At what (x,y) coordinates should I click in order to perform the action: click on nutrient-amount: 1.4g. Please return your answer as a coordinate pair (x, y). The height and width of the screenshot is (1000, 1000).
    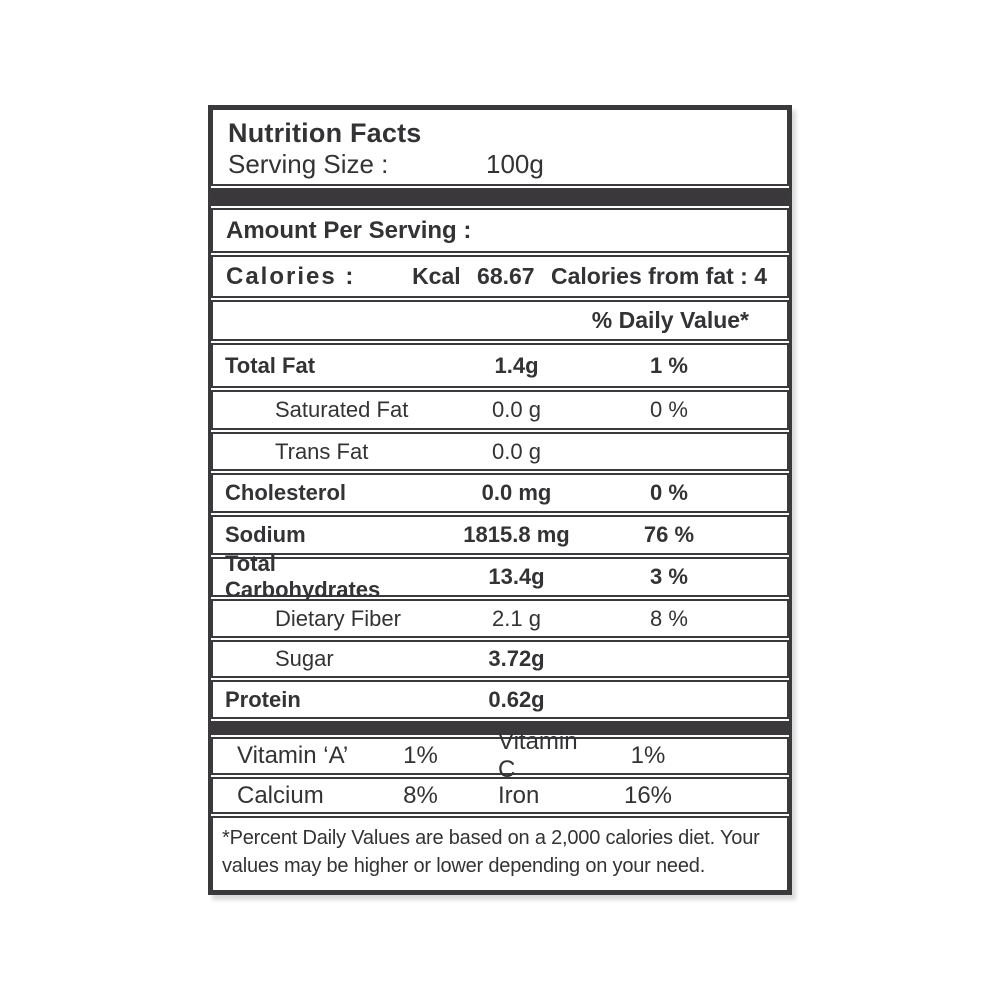
    Looking at the image, I should click on (516, 365).